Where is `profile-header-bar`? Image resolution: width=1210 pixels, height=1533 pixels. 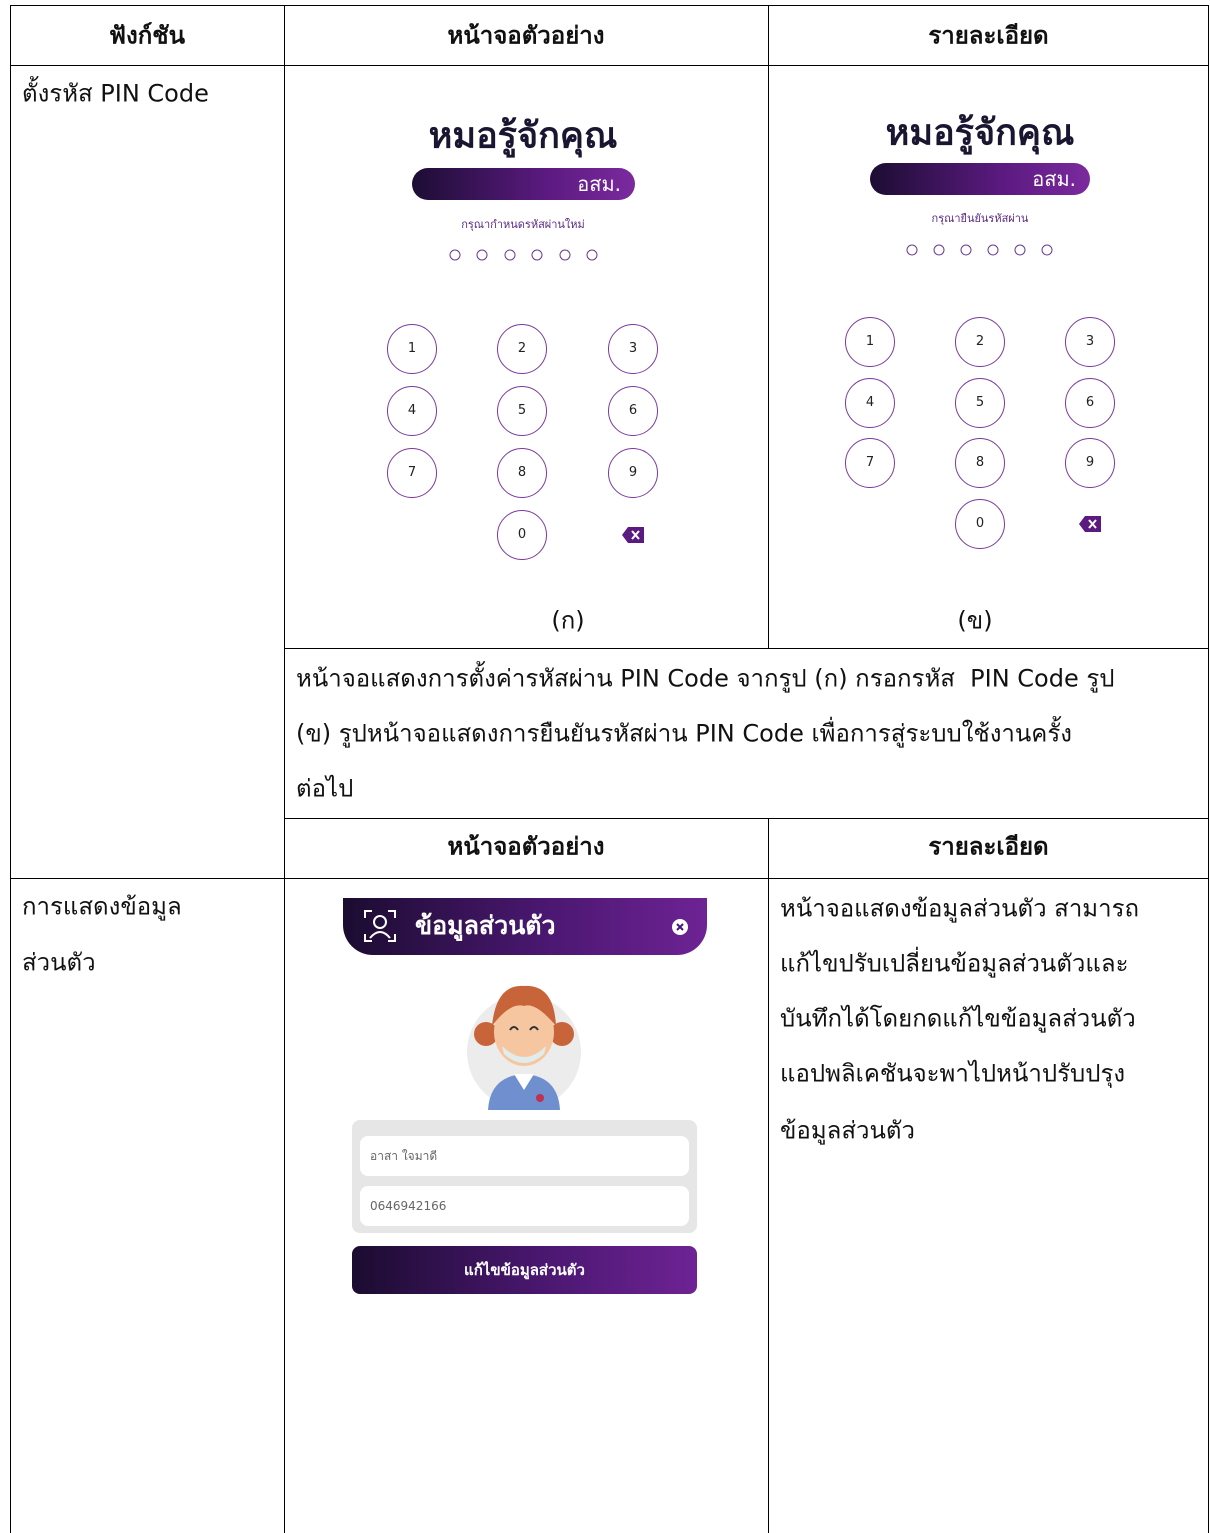
profile-header-bar is located at coordinates (525, 926).